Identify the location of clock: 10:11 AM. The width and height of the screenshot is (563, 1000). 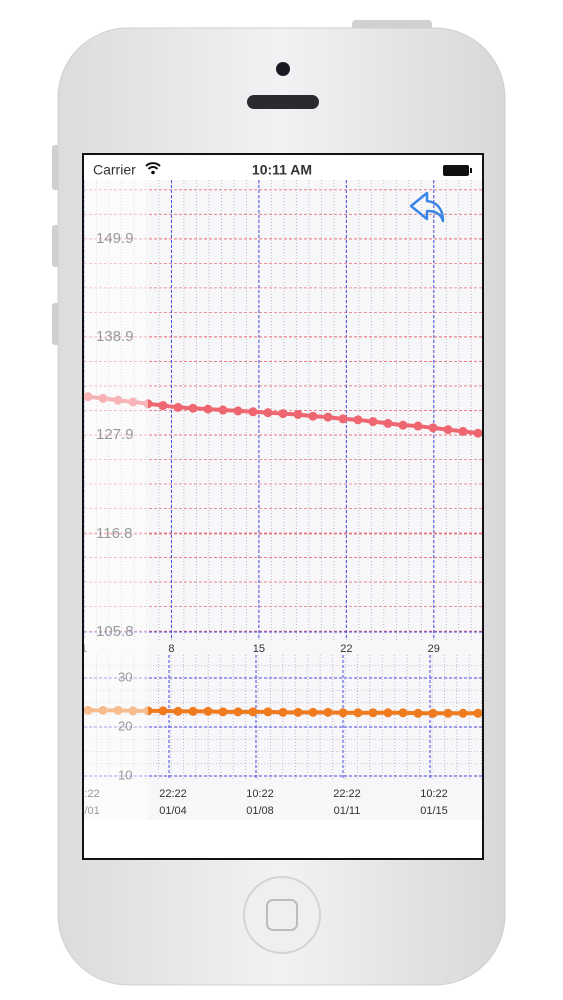
(282, 170).